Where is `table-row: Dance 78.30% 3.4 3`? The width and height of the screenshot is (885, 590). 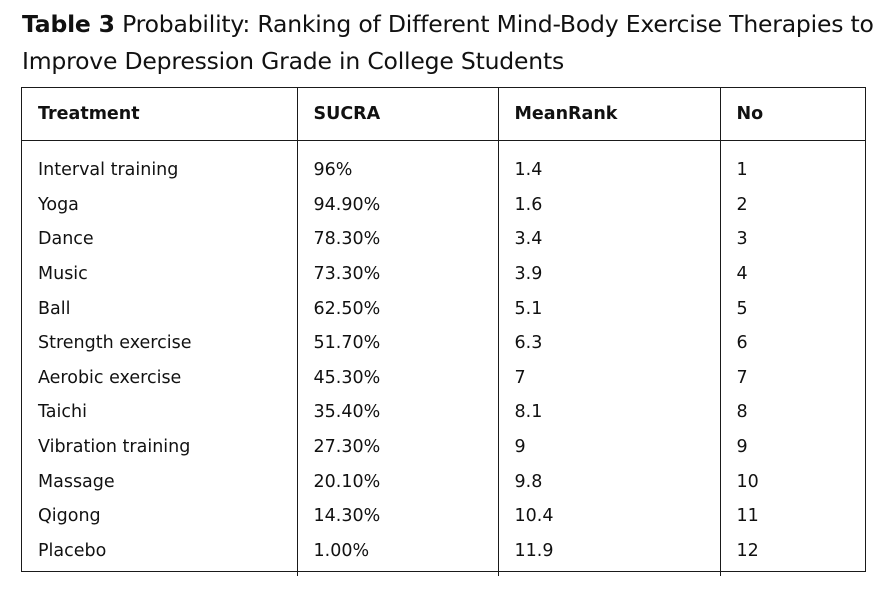
table-row: Dance 78.30% 3.4 3 is located at coordinates (443, 239).